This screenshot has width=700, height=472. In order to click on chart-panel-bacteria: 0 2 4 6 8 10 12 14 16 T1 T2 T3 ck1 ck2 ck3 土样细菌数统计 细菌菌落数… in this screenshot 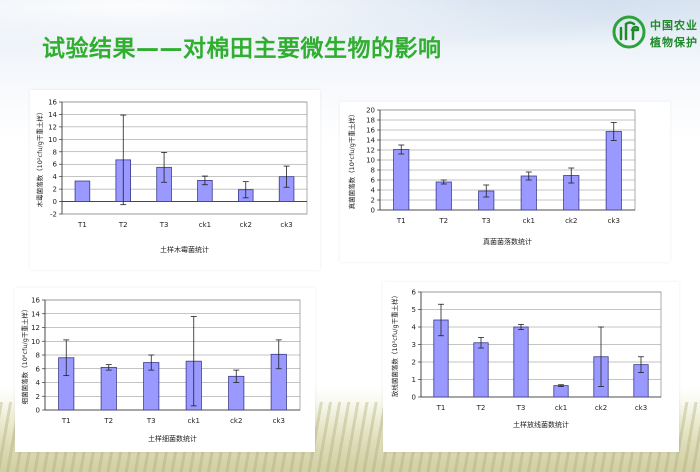, I will do `click(165, 370)`.